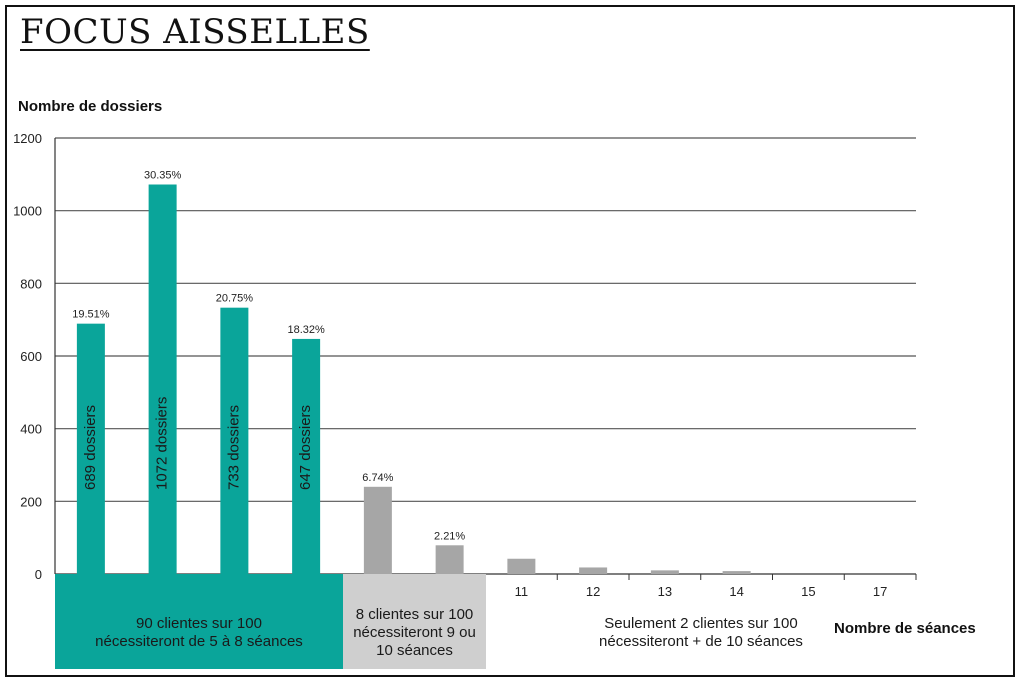 The width and height of the screenshot is (1024, 687). What do you see at coordinates (31, 429) in the screenshot?
I see `y-tick-label: 400` at bounding box center [31, 429].